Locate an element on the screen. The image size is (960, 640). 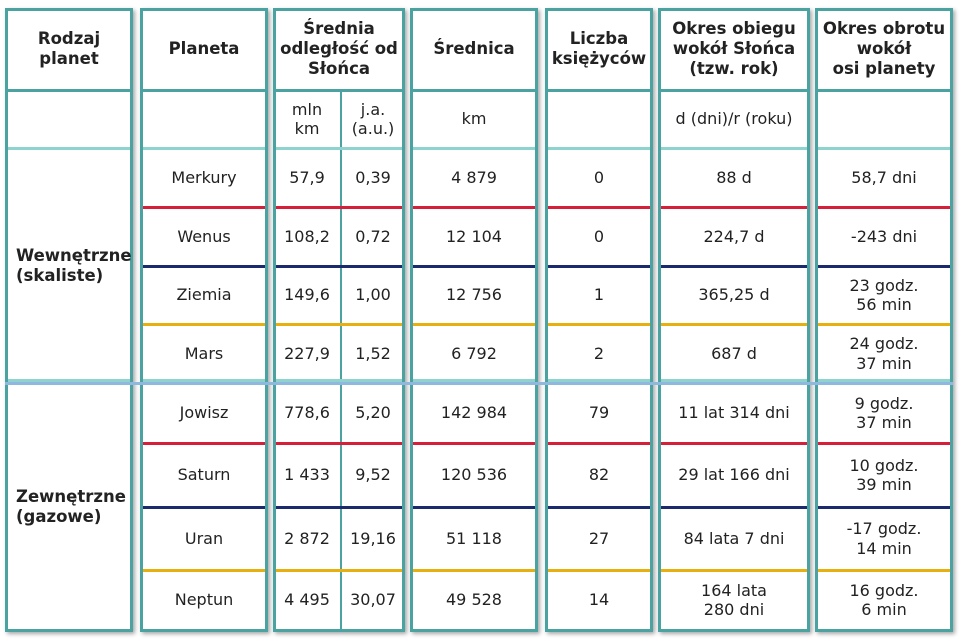
data-cell: Neptun is located at coordinates (204, 600).